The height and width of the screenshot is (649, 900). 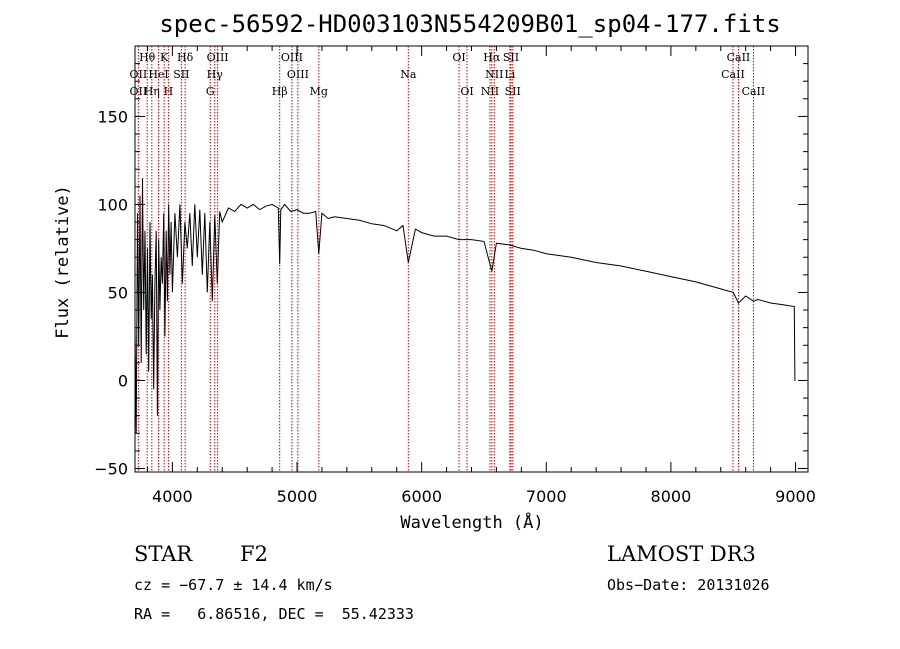 I want to click on y-tick-label: −50, so click(x=111, y=468).